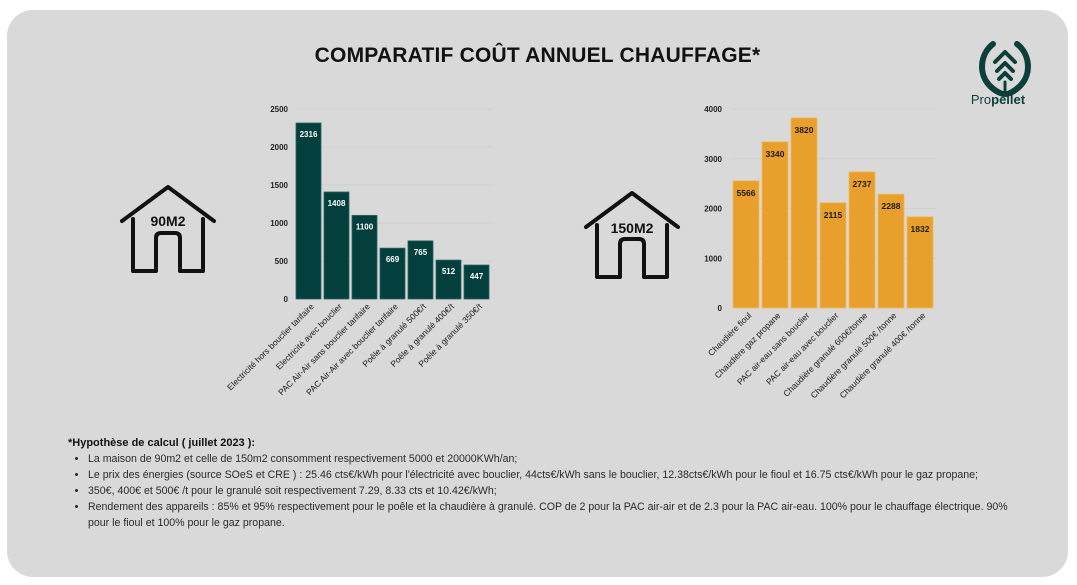 This screenshot has height=585, width=1077. I want to click on y-tick-label: 4000, so click(713, 109).